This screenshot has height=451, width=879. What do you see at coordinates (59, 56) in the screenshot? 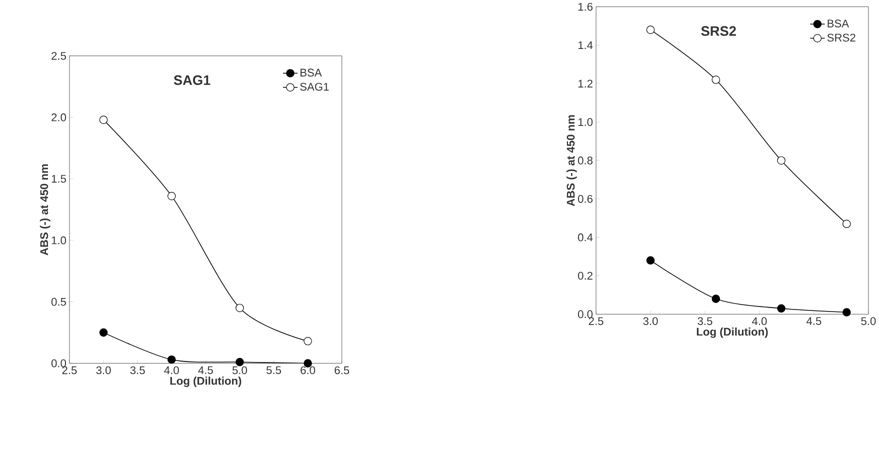
I see `y-tick-label: 2.5` at bounding box center [59, 56].